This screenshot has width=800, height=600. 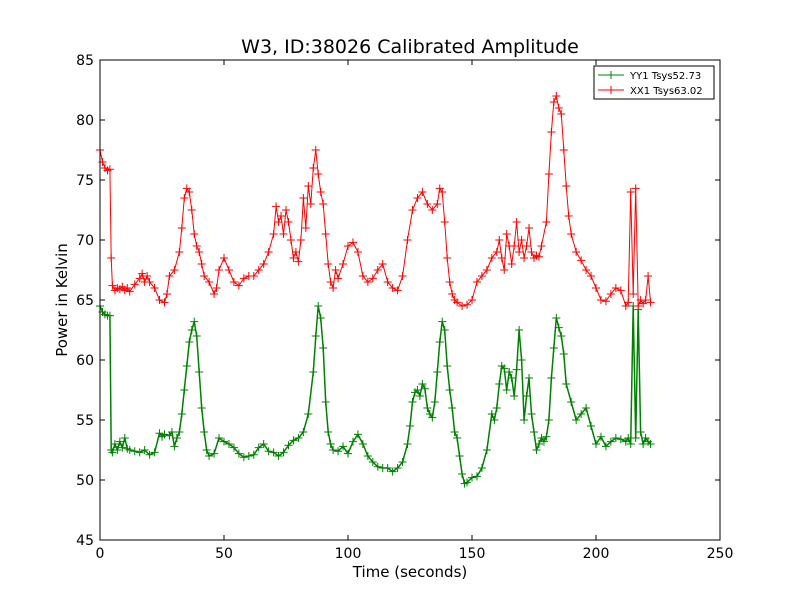 What do you see at coordinates (85, 421) in the screenshot?
I see `y-tick-label: 55` at bounding box center [85, 421].